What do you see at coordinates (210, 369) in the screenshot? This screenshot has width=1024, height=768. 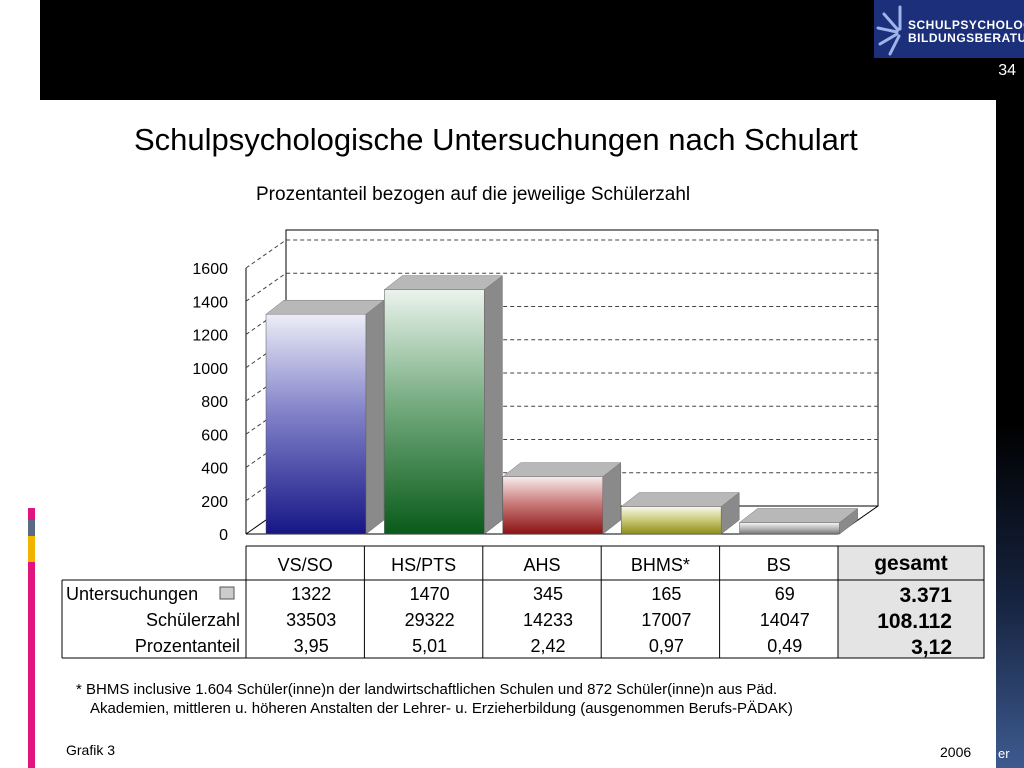 I see `y-tick-label: 1000` at bounding box center [210, 369].